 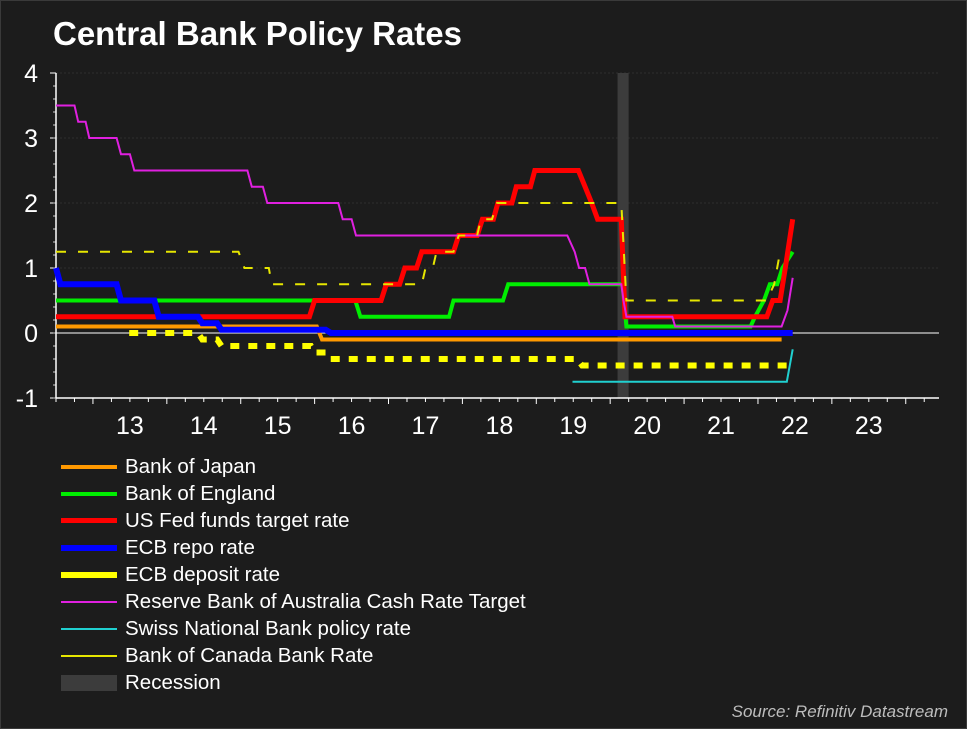 I want to click on y-tick-label: -1, so click(x=27, y=399).